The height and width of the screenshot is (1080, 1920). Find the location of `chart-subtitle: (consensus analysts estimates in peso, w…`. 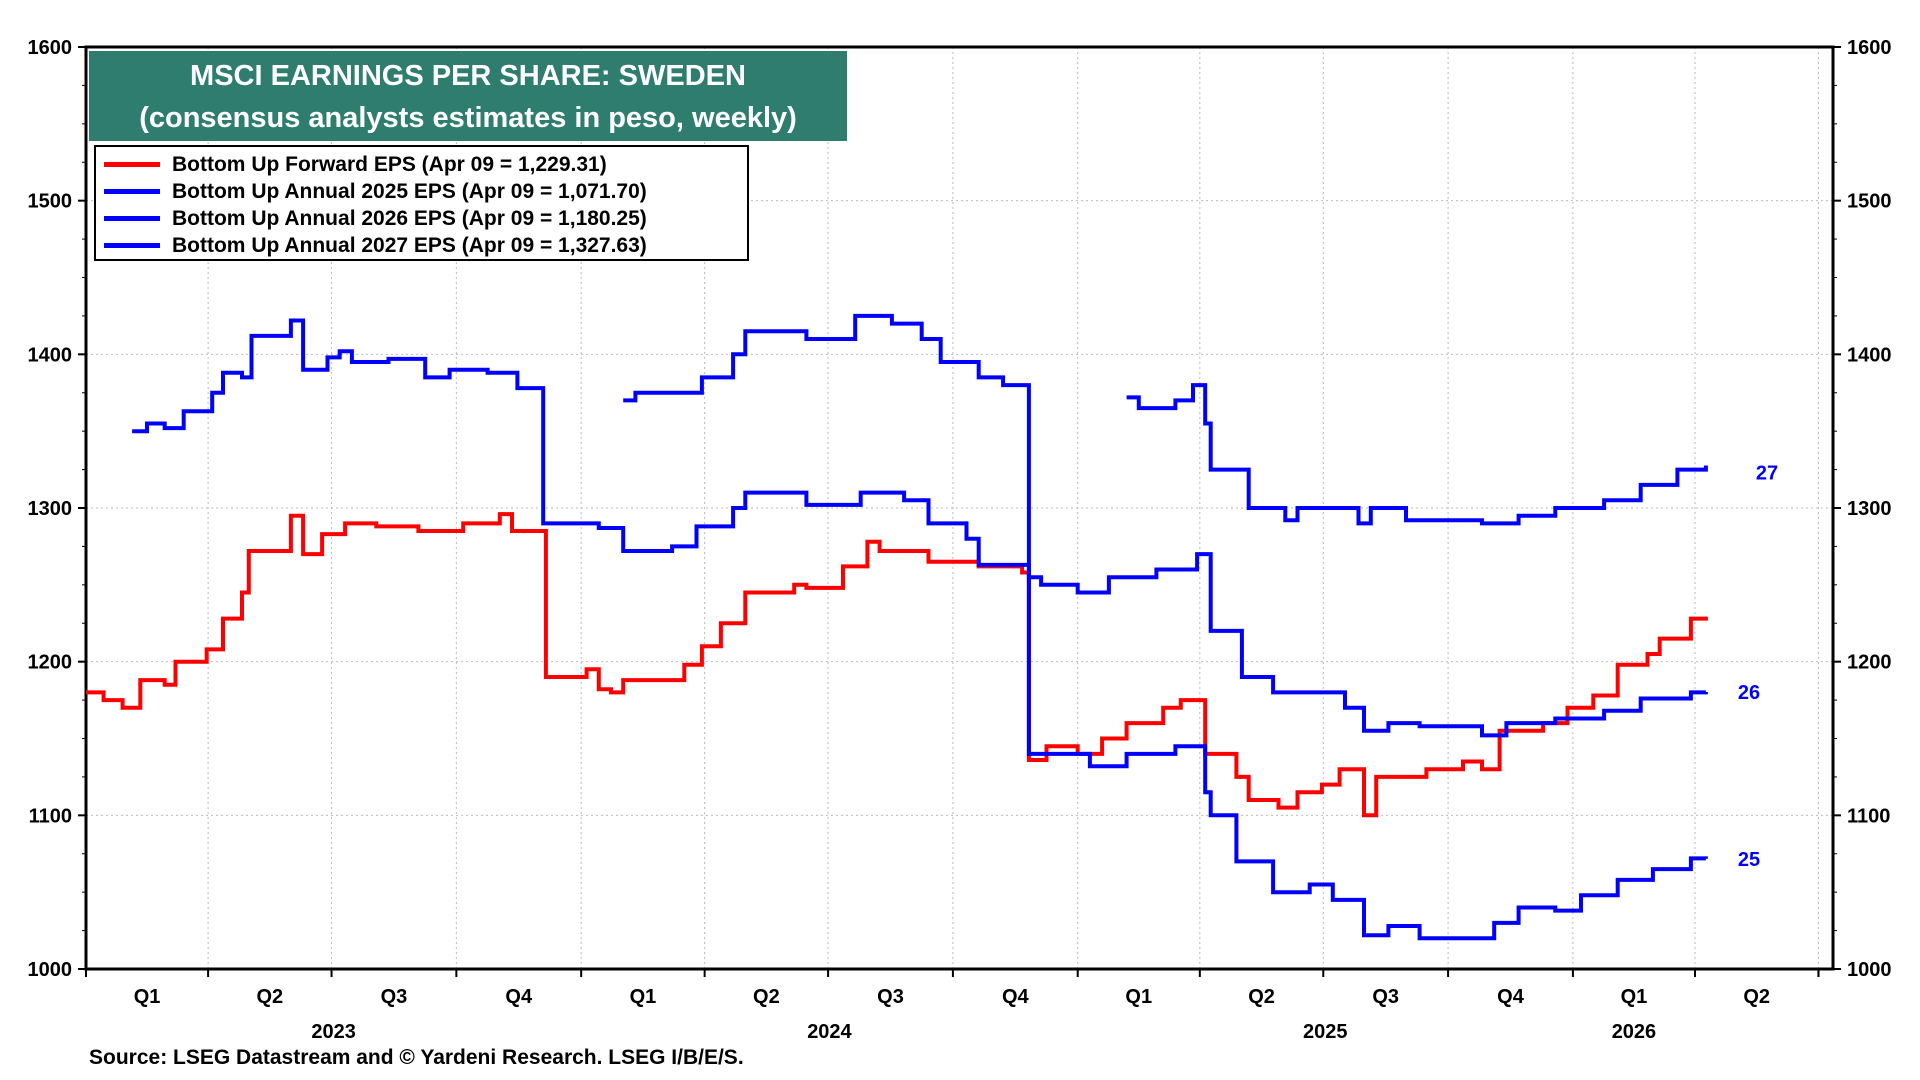

chart-subtitle: (consensus analysts estimates in peso, w… is located at coordinates (468, 118).